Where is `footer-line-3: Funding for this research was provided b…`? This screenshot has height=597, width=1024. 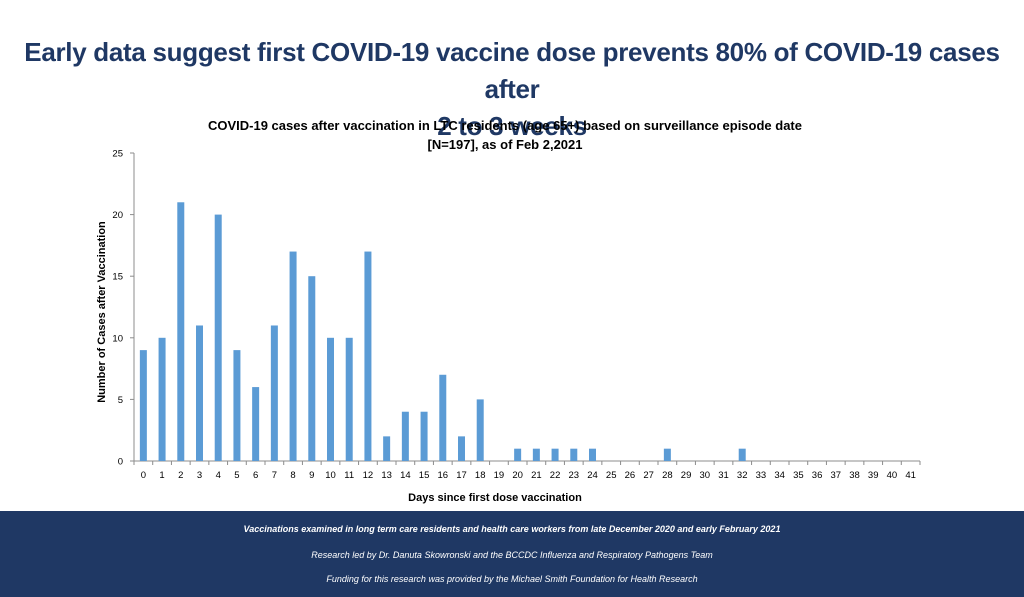
footer-line-3: Funding for this research was provided b… is located at coordinates (512, 579).